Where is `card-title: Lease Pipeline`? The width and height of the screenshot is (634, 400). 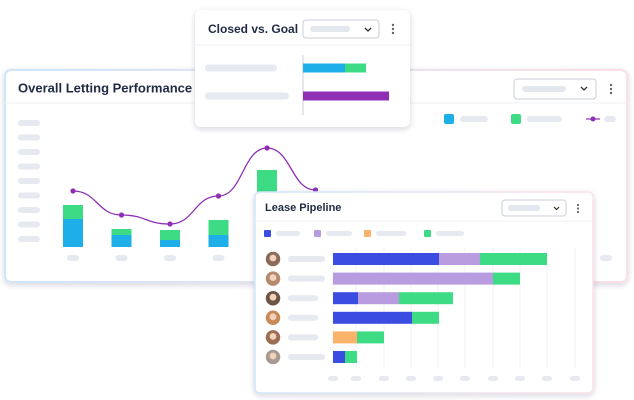 card-title: Lease Pipeline is located at coordinates (303, 208).